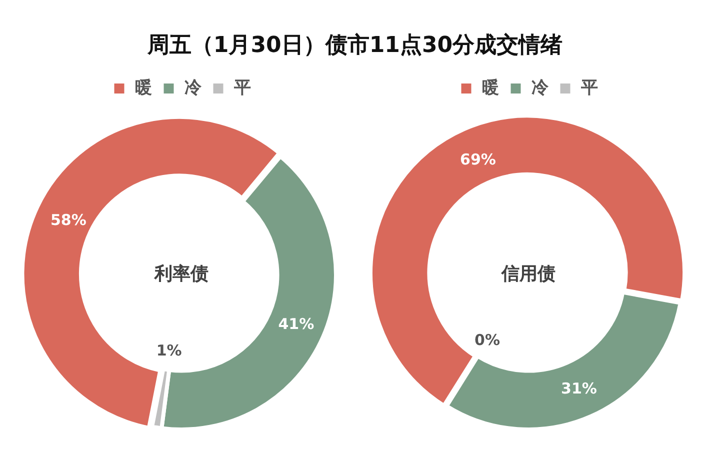 The width and height of the screenshot is (710, 454). I want to click on data-label: 41%, so click(296, 323).